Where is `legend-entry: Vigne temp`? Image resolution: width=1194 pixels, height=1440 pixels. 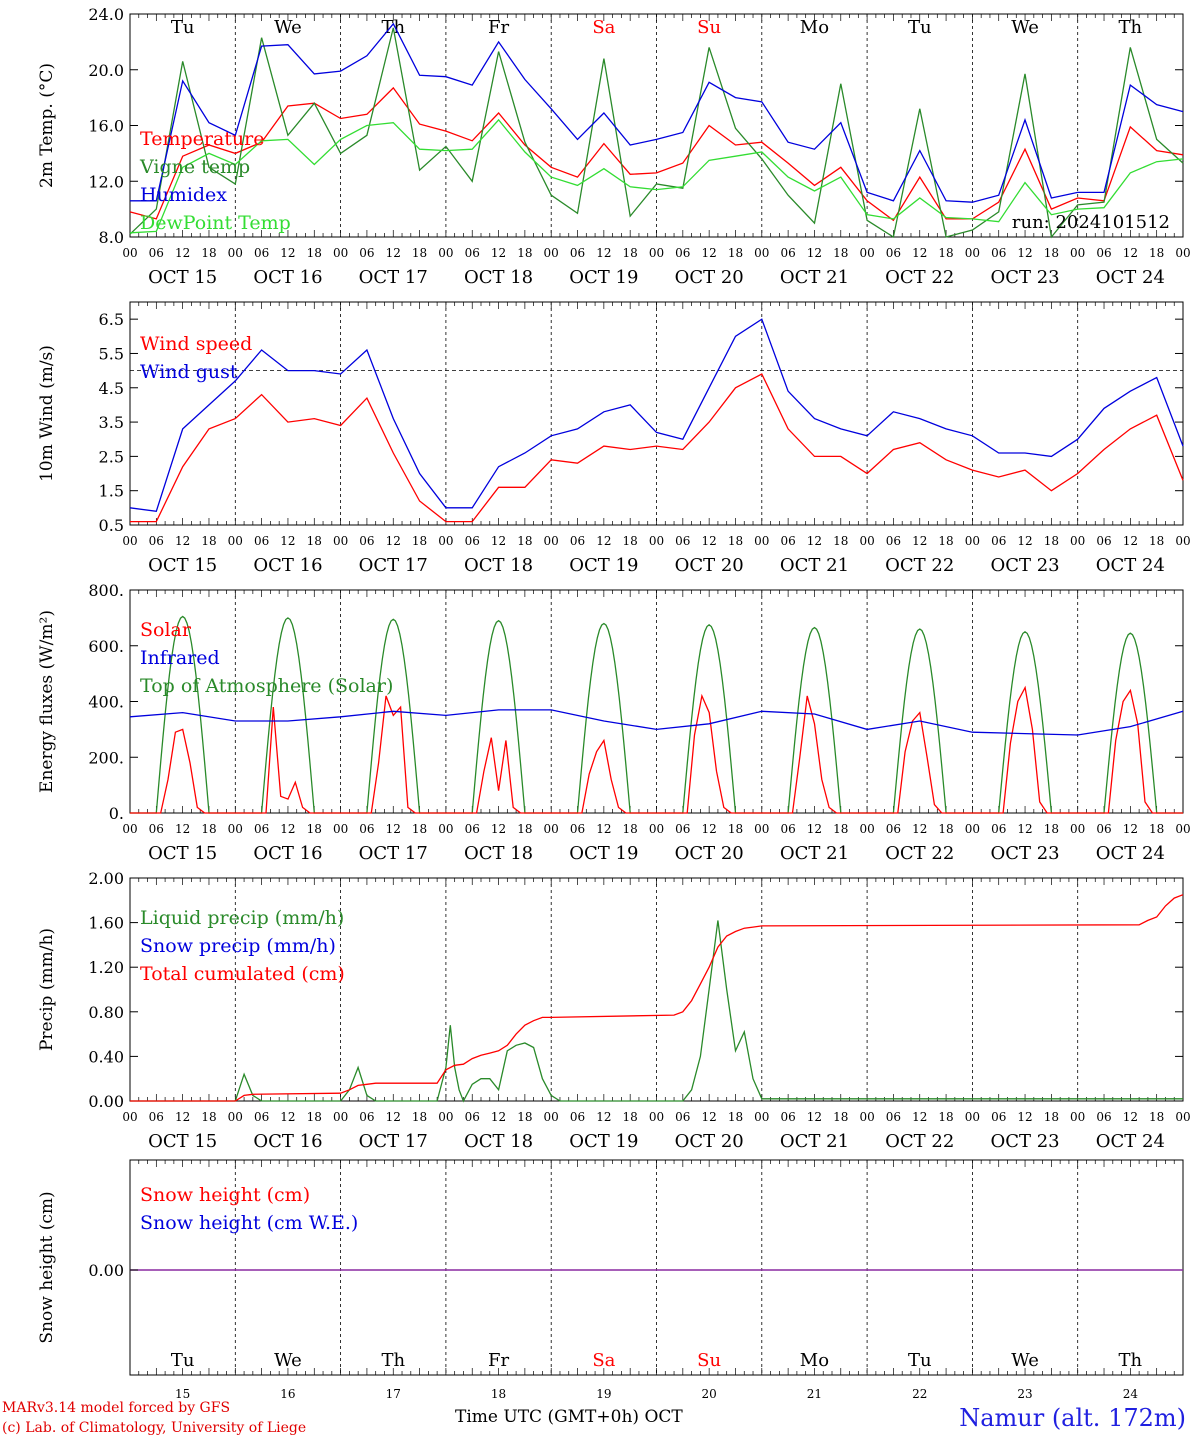 legend-entry: Vigne temp is located at coordinates (194, 167).